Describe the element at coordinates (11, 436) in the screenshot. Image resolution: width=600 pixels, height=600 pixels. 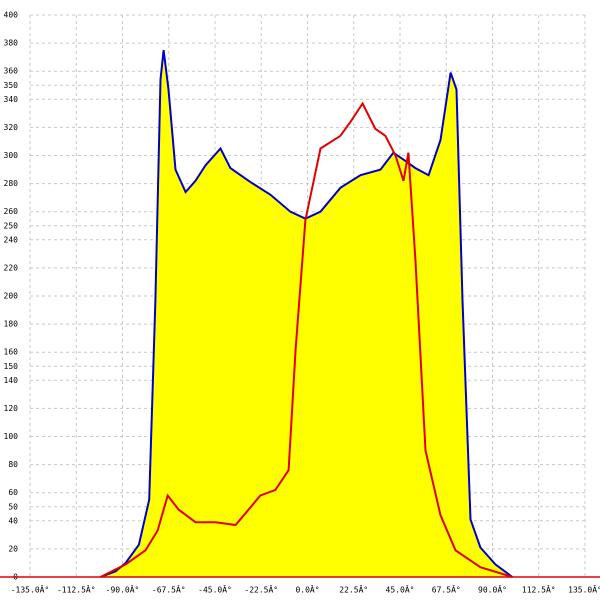
I see `y-tick-label: 100` at that location.